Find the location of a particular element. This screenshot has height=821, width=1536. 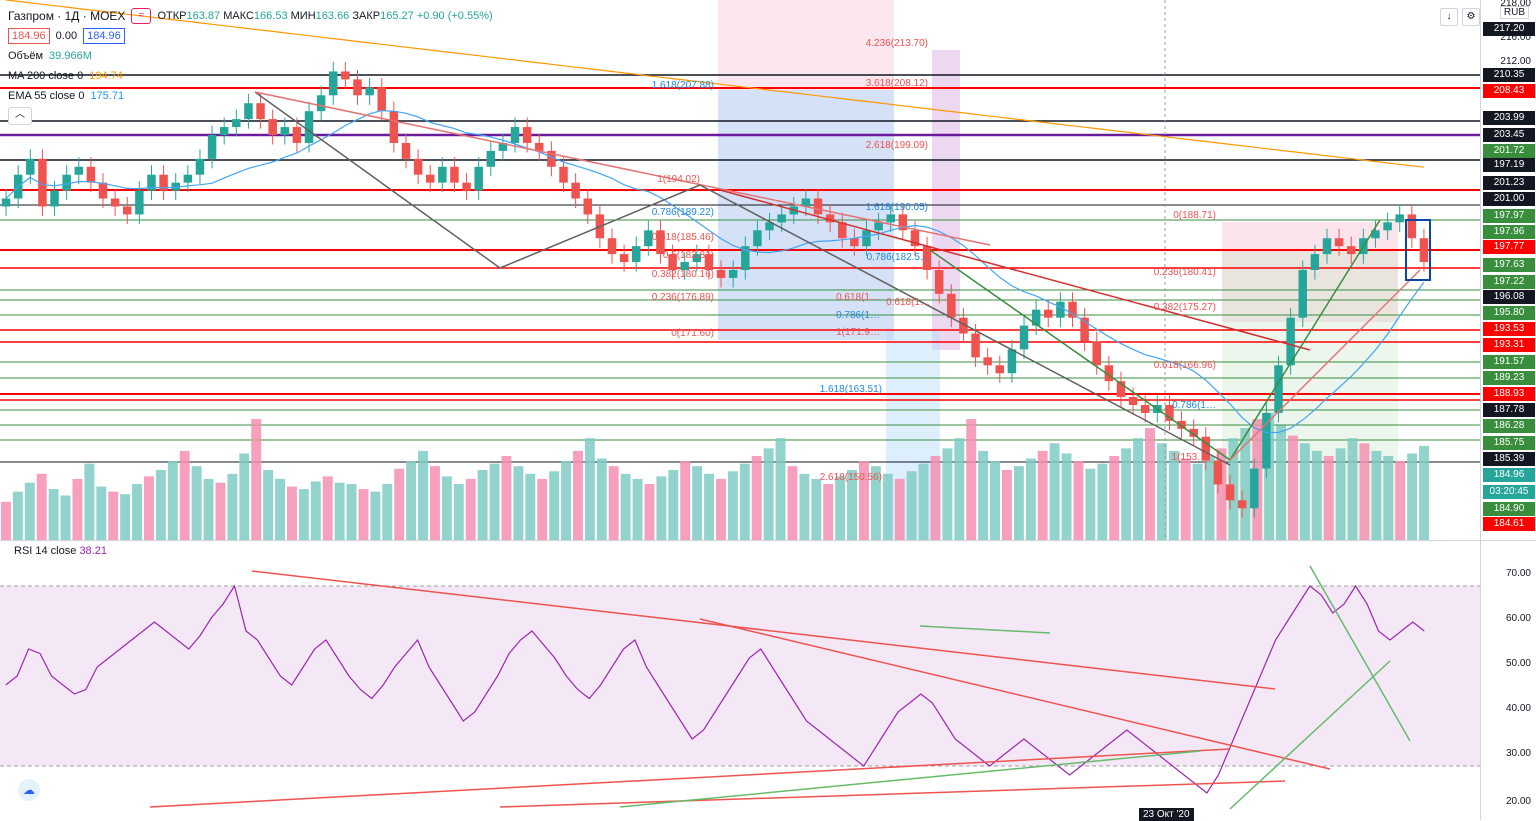

rsi-tick: 20.00 is located at coordinates (1518, 801).